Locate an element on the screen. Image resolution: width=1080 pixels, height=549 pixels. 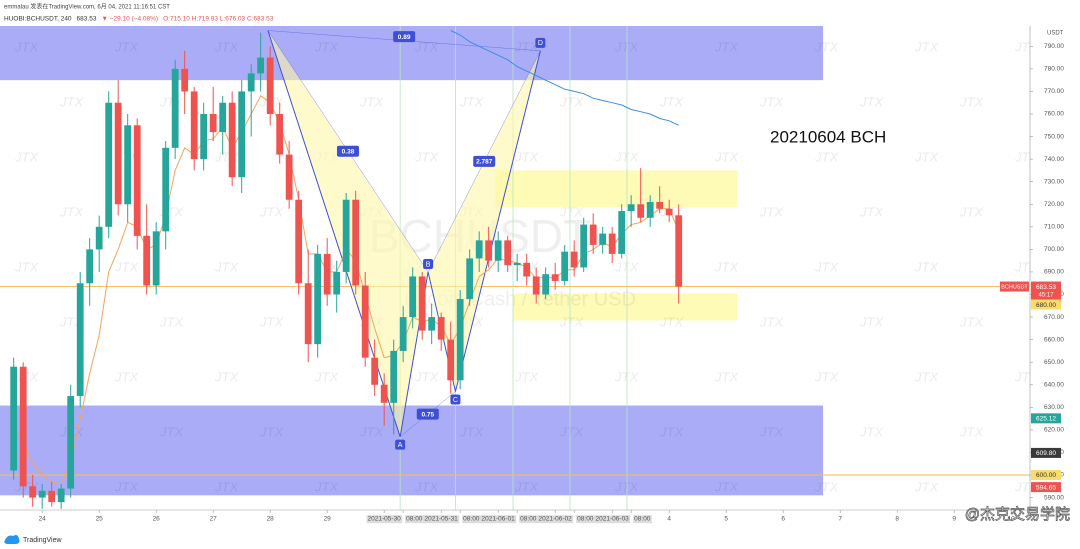
x-tick-label: 28 is located at coordinates (271, 519).